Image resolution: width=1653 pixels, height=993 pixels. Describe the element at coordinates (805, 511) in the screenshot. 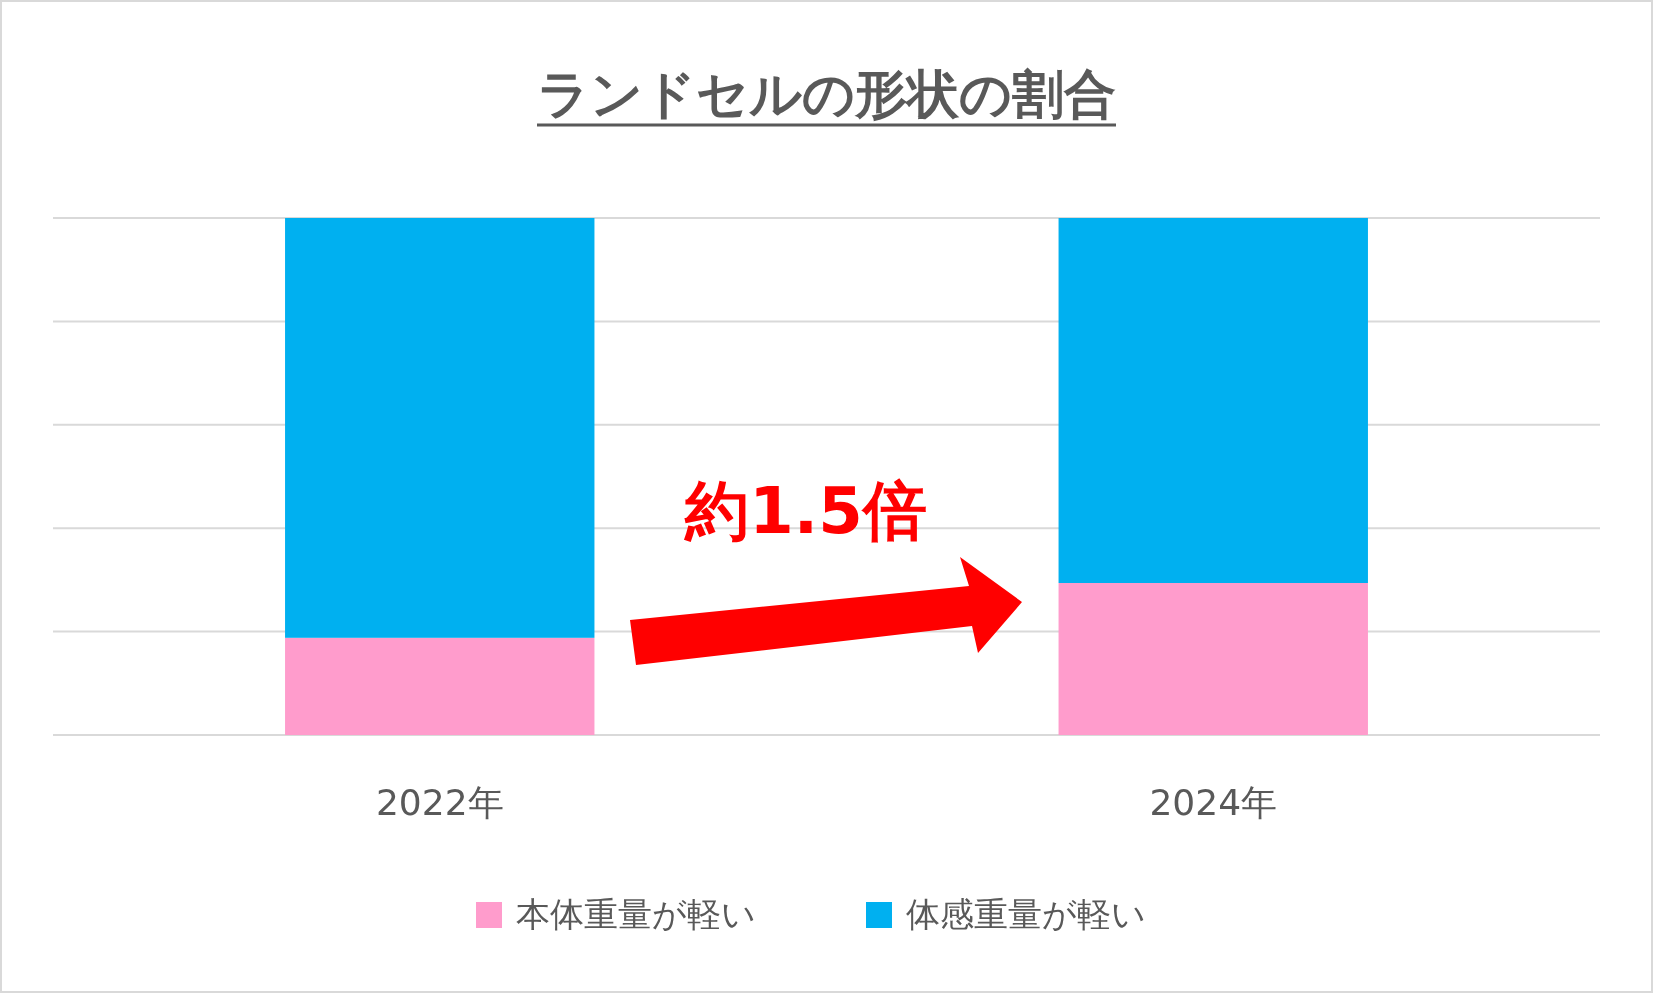

I see `annotation: 約1.5倍` at that location.